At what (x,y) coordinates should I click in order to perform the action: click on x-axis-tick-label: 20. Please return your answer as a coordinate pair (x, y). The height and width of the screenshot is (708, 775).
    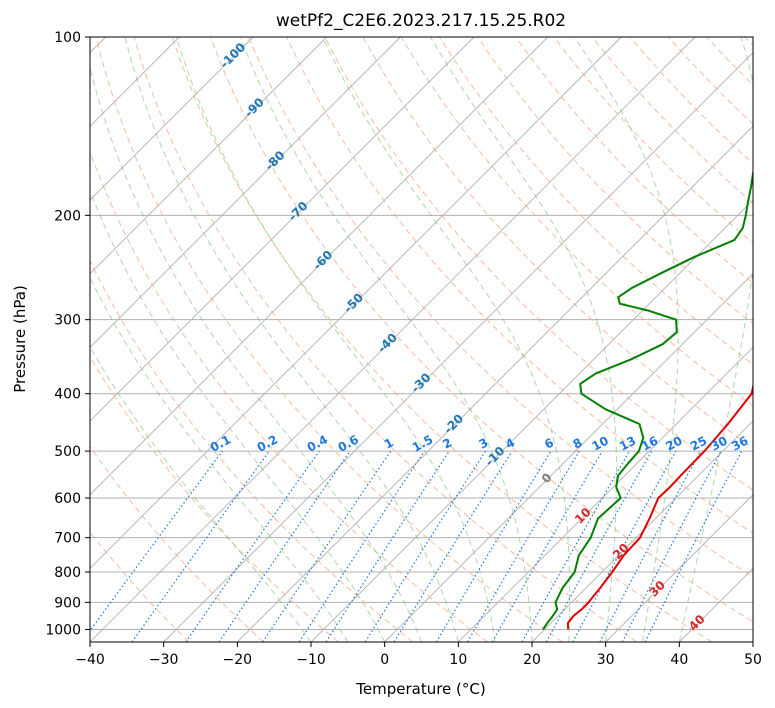
    Looking at the image, I should click on (532, 660).